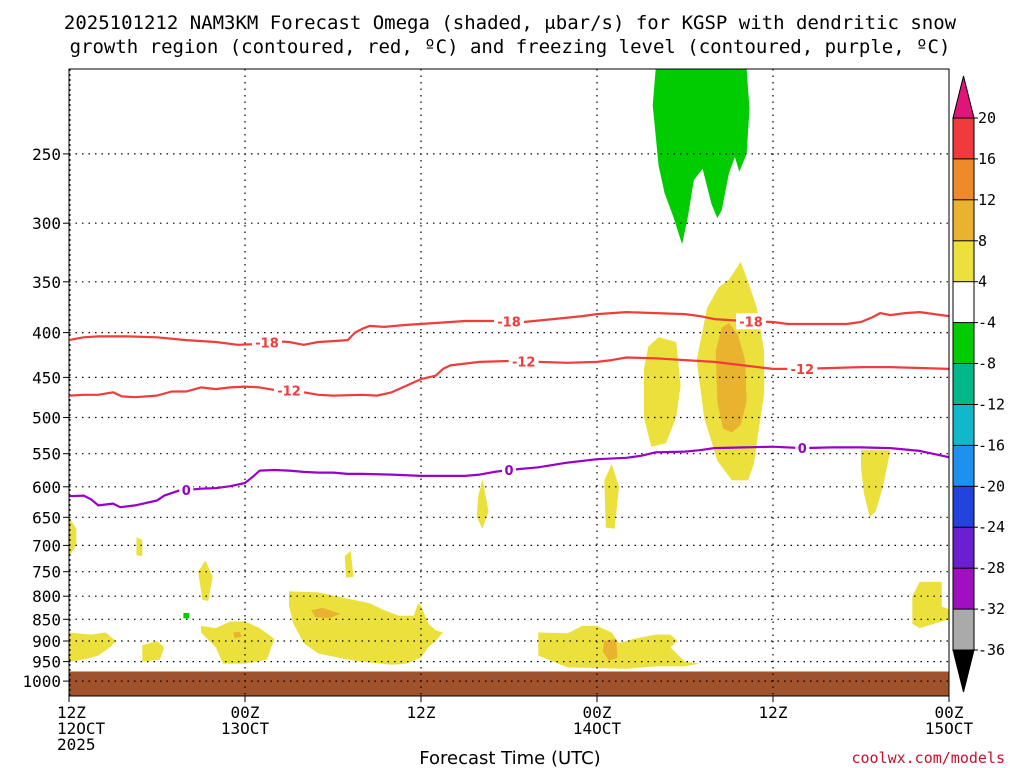 Image resolution: width=1024 pixels, height=768 pixels. What do you see at coordinates (482, 504) in the screenshot?
I see `omega-plus4-p9` at bounding box center [482, 504].